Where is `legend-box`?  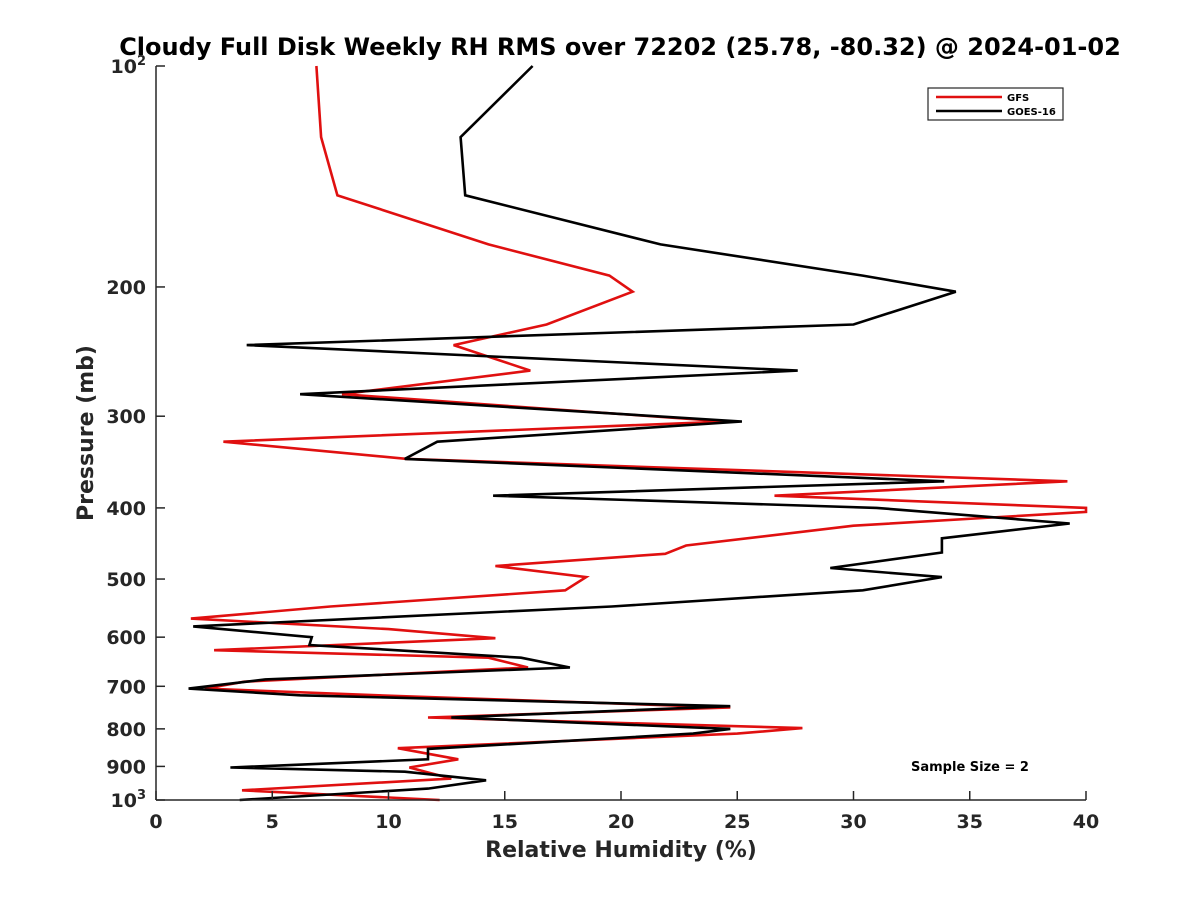
legend-box is located at coordinates (995, 104).